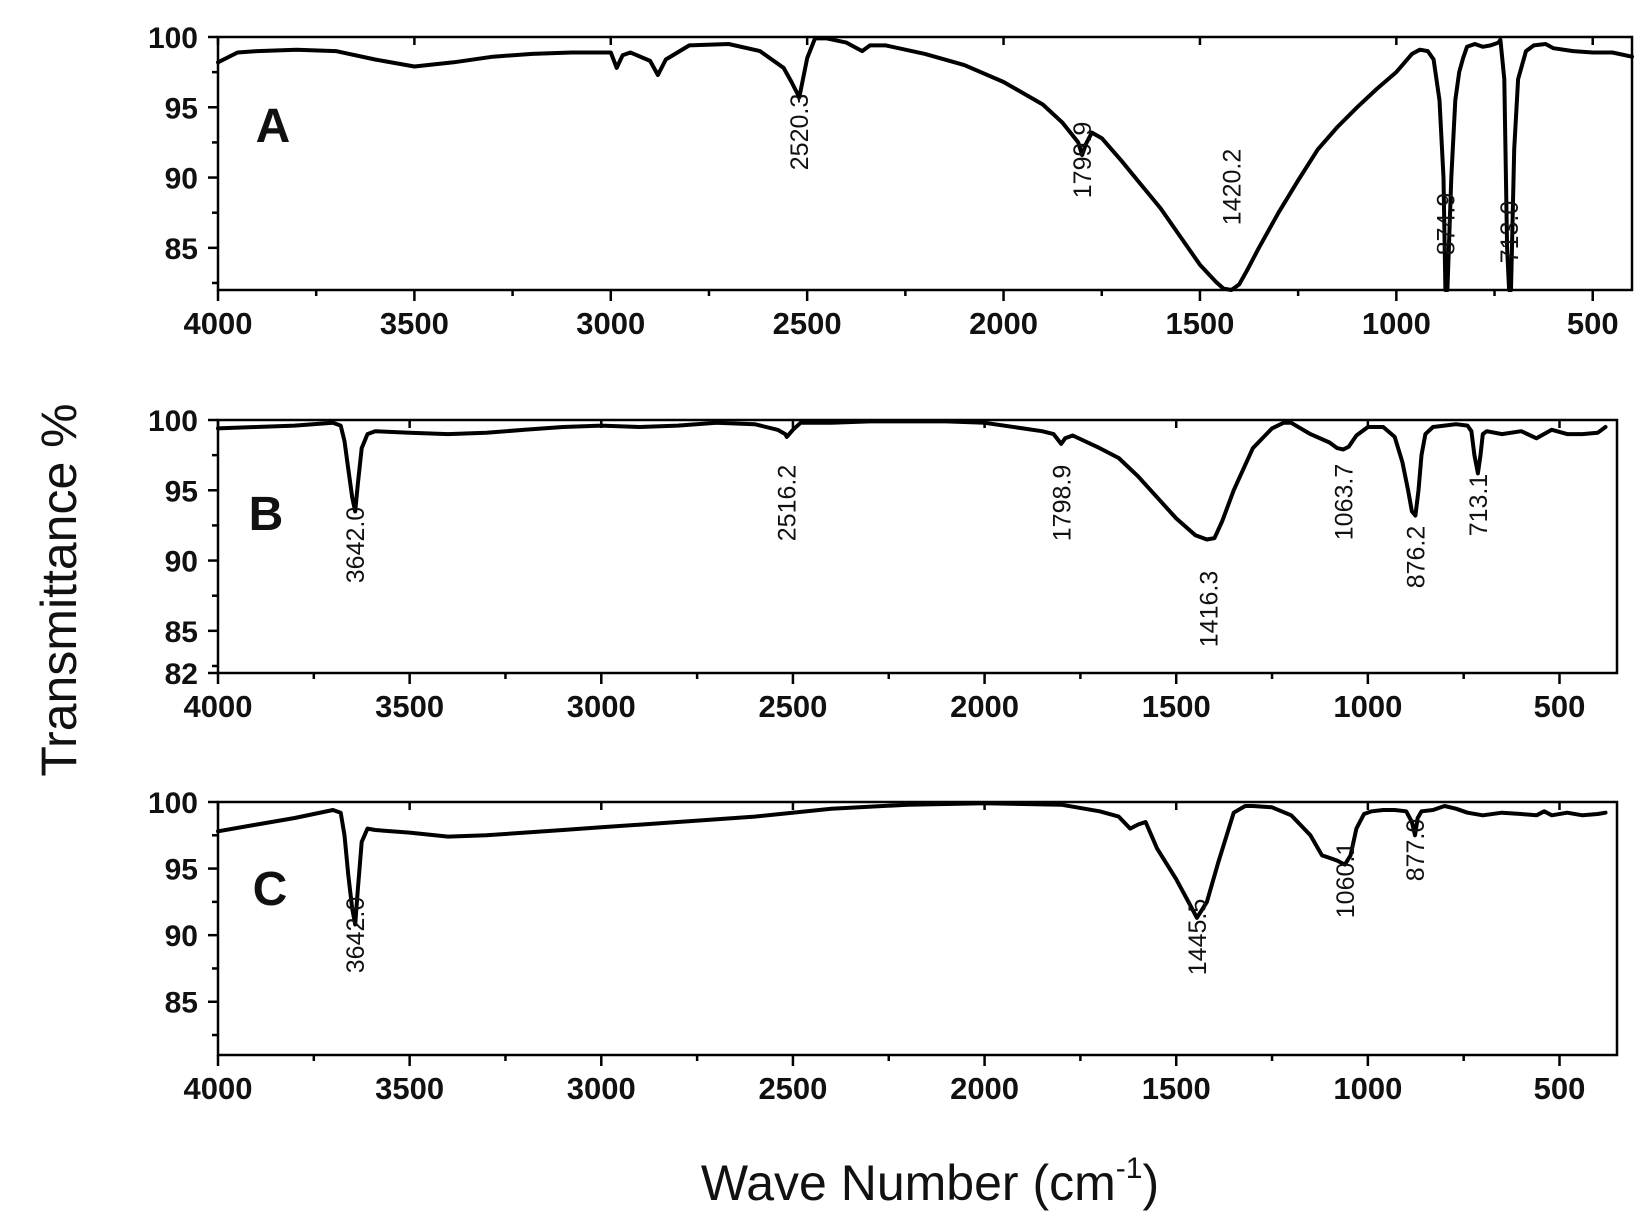 This screenshot has height=1225, width=1650. What do you see at coordinates (1129, 1168) in the screenshot?
I see `x-axis-title-exponent: -1` at bounding box center [1129, 1168].